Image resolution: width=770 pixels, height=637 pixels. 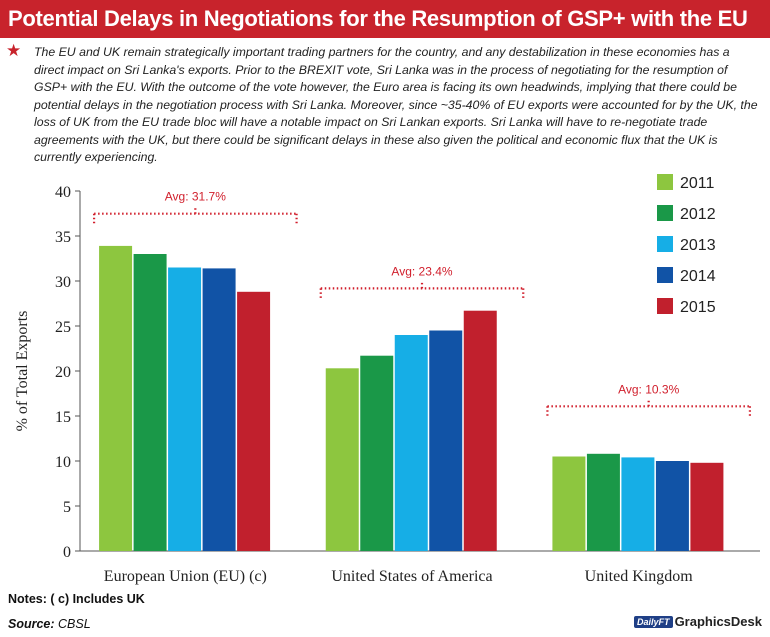 What do you see at coordinates (697, 183) in the screenshot?
I see `legend-label-2011: 2011` at bounding box center [697, 183].